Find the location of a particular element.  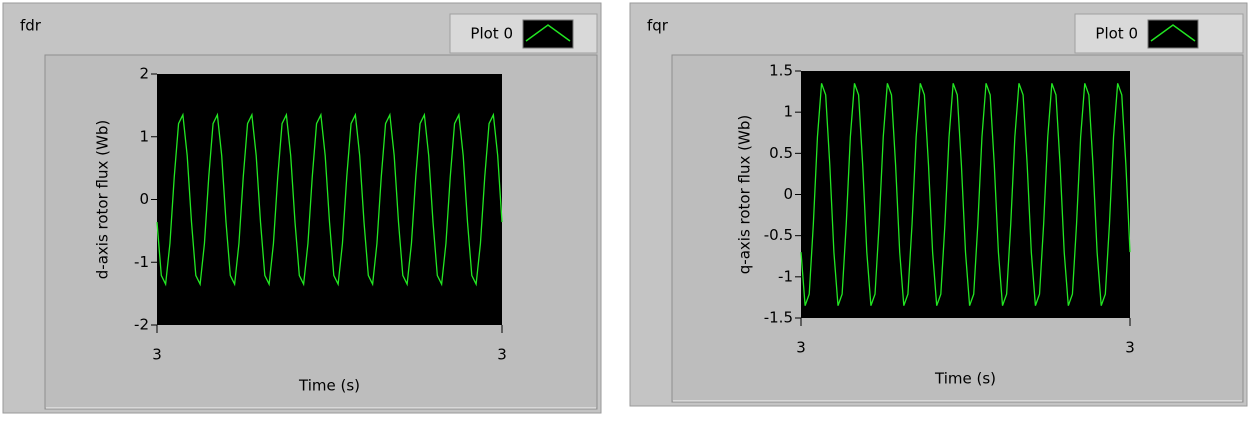

y-tick-label: 1.5 is located at coordinates (781, 71).